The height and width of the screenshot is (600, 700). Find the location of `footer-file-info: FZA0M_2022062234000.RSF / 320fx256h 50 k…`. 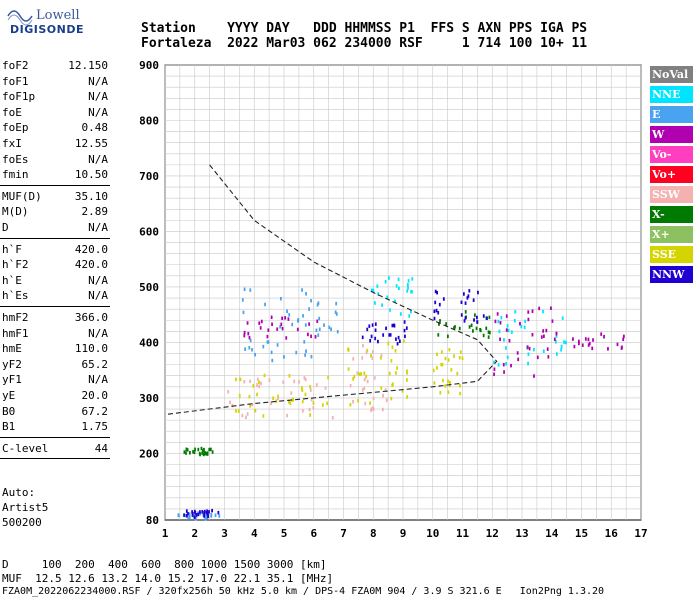

footer-file-info: FZA0M_2022062234000.RSF / 320fx256h 50 k… is located at coordinates (303, 591).